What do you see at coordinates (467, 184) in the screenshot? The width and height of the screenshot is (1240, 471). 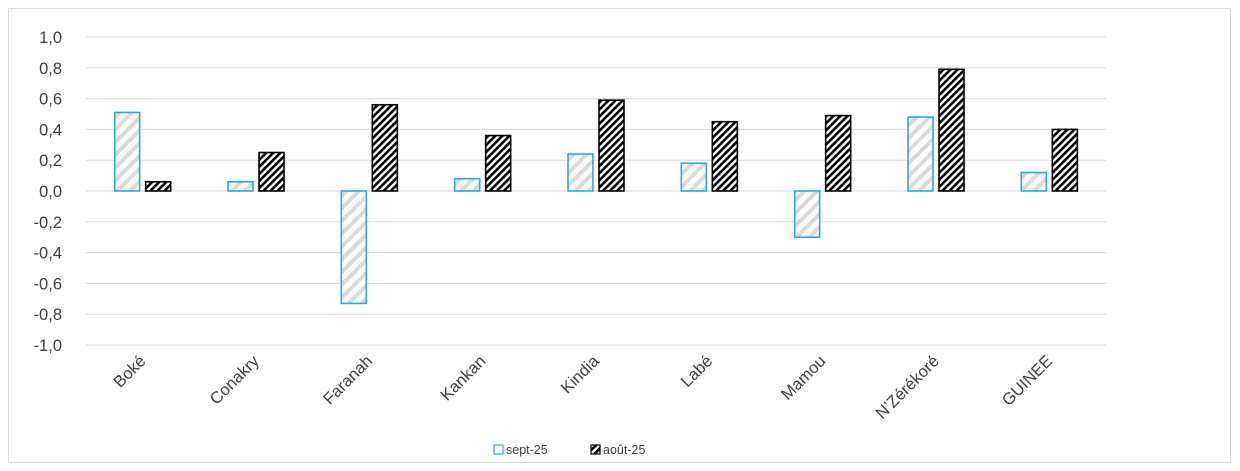 I see `bar-sept-25-Kankan` at bounding box center [467, 184].